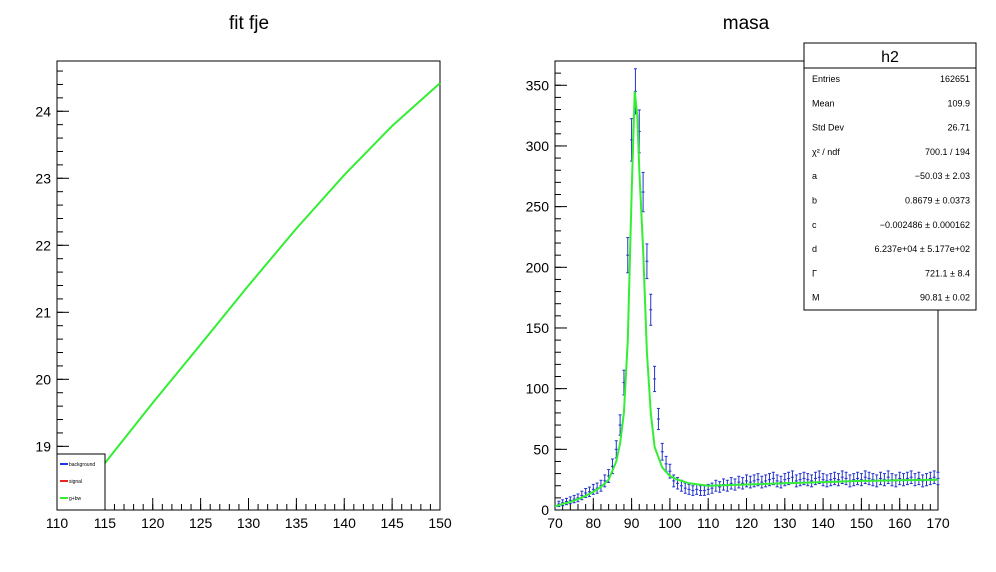  I want to click on left-ytick-label: 20, so click(43, 379).